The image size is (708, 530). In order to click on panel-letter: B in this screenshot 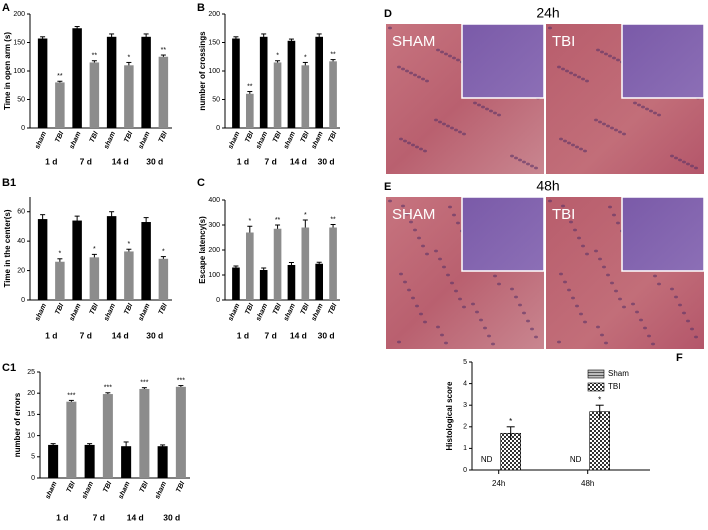, I will do `click(201, 8)`.